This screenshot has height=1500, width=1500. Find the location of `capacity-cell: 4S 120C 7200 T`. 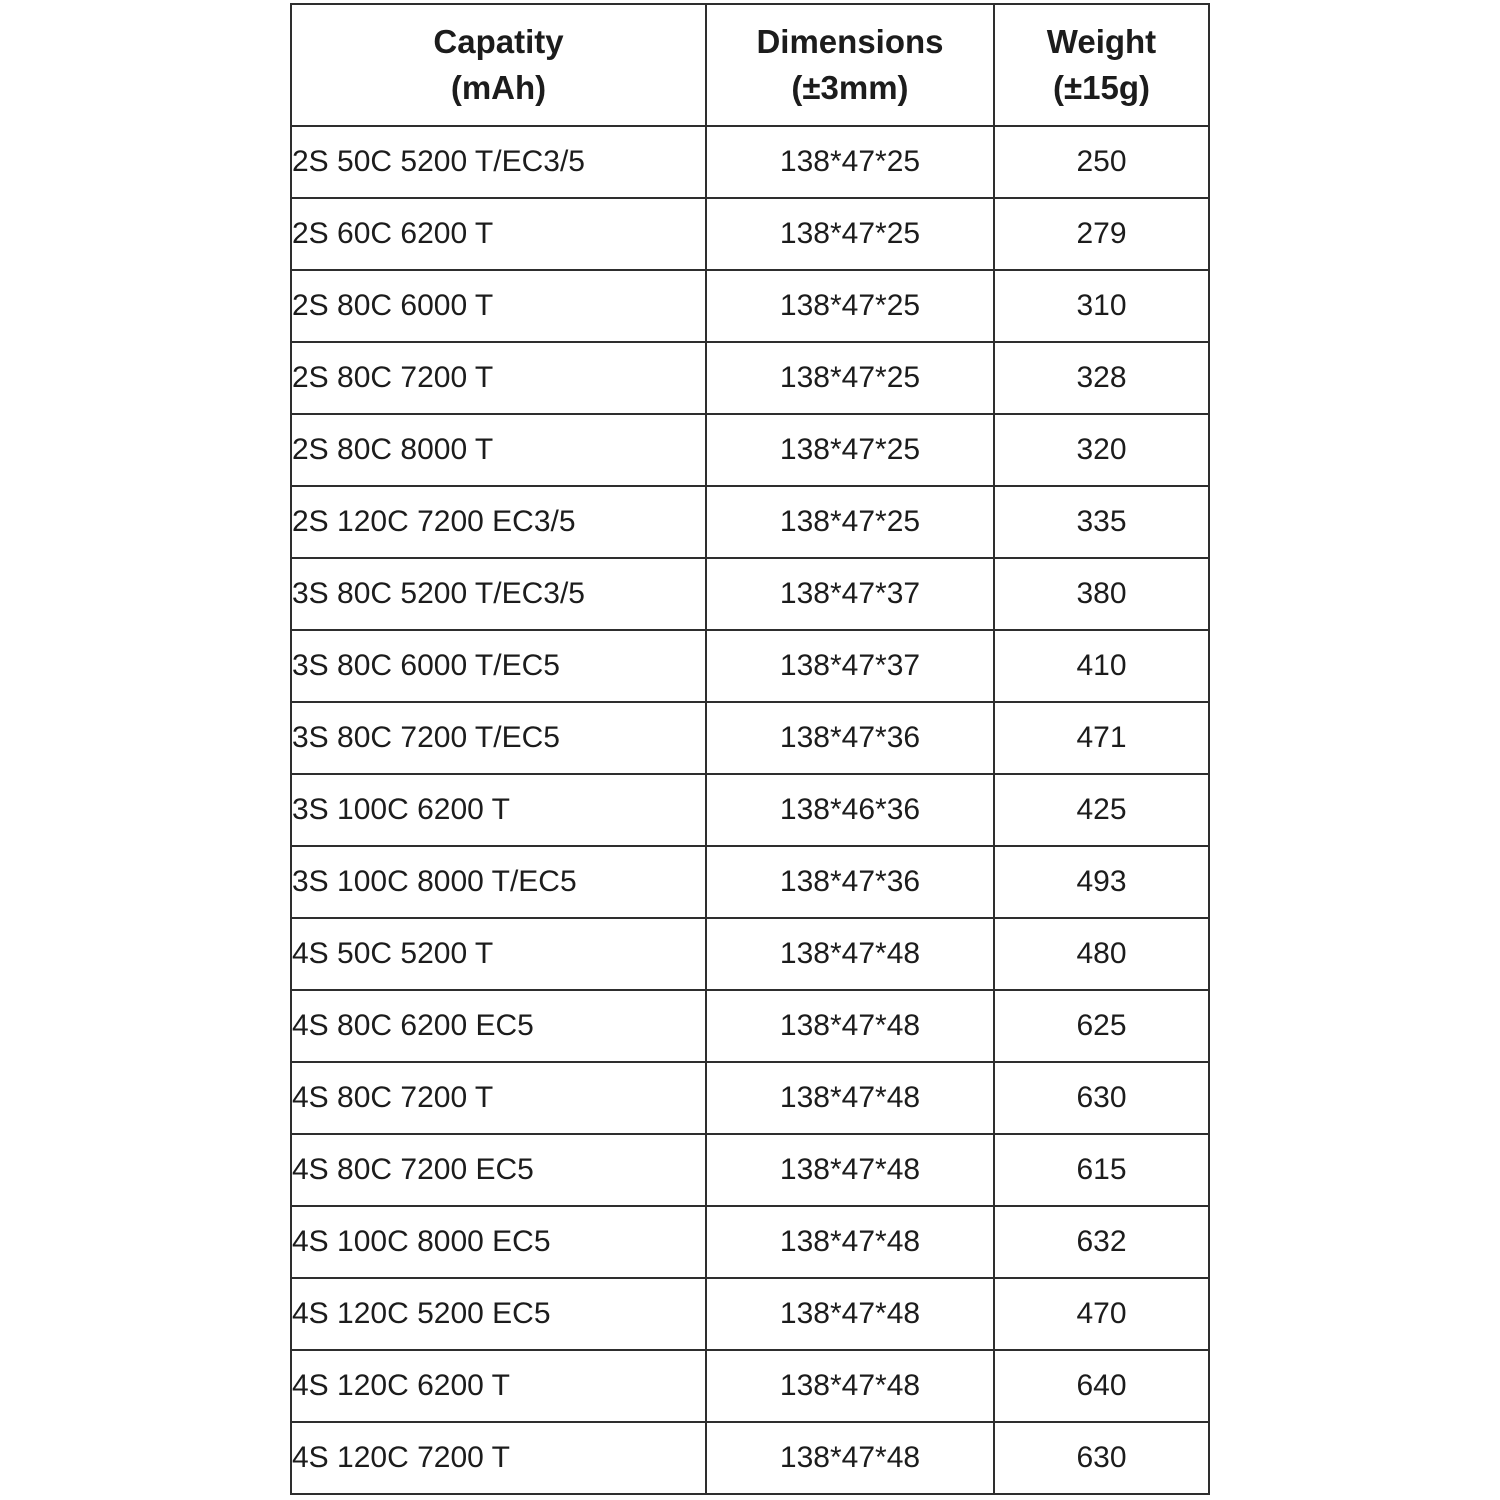

capacity-cell: 4S 120C 7200 T is located at coordinates (498, 1458).